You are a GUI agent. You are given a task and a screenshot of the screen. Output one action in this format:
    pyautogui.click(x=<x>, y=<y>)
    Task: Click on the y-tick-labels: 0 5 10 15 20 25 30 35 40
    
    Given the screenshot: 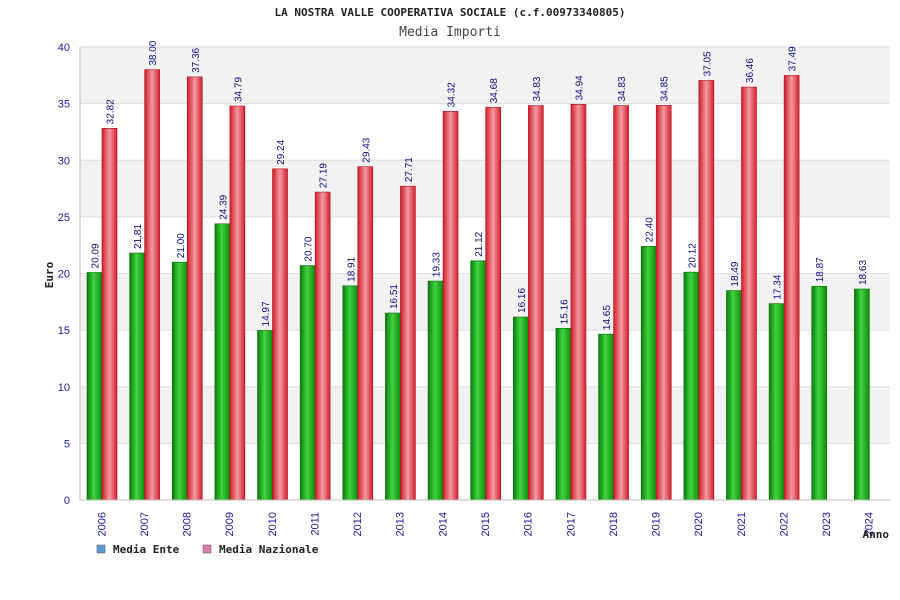 What is the action you would take?
    pyautogui.click(x=64, y=274)
    